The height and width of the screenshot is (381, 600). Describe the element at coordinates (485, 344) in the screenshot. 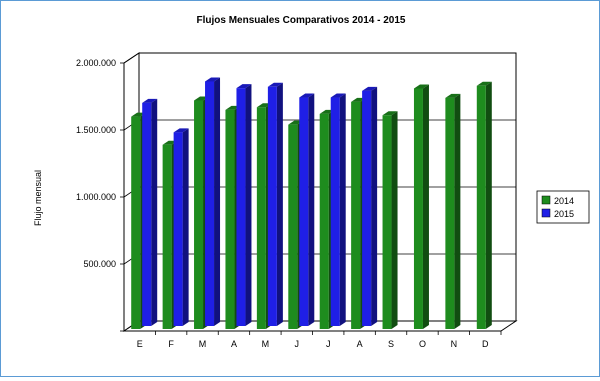

I see `x-tick-label: D` at that location.